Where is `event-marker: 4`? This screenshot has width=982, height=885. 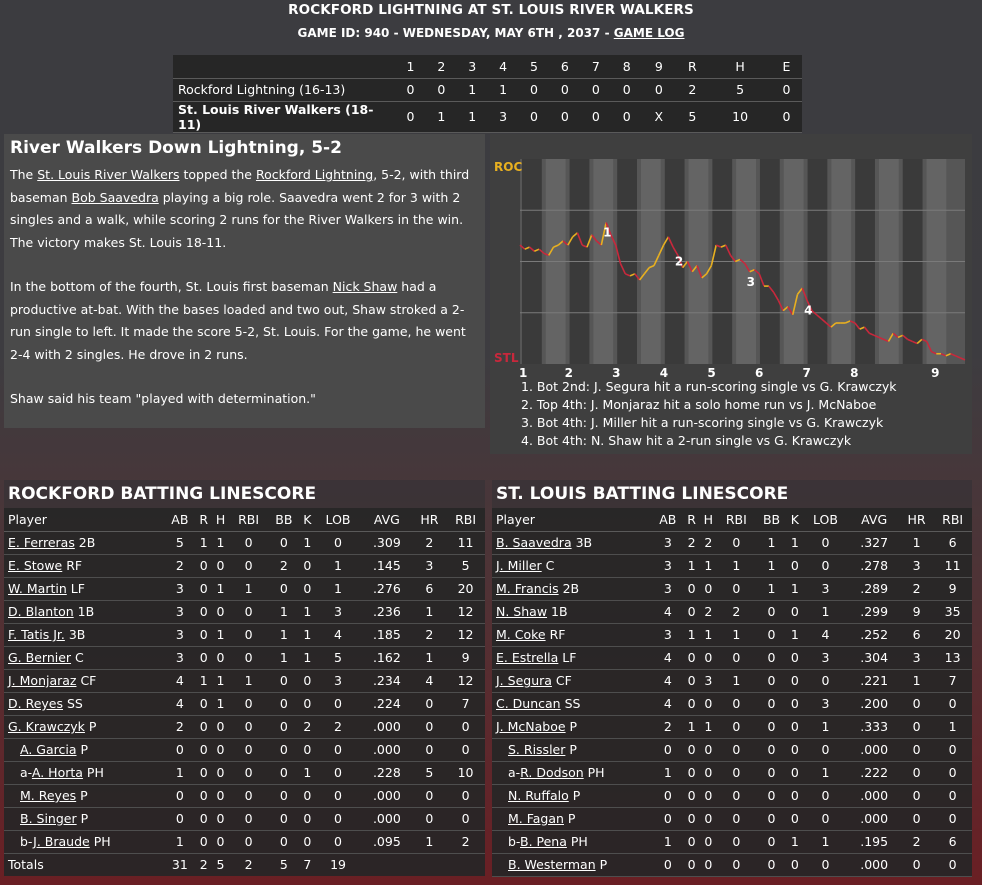
event-marker: 4 is located at coordinates (808, 310).